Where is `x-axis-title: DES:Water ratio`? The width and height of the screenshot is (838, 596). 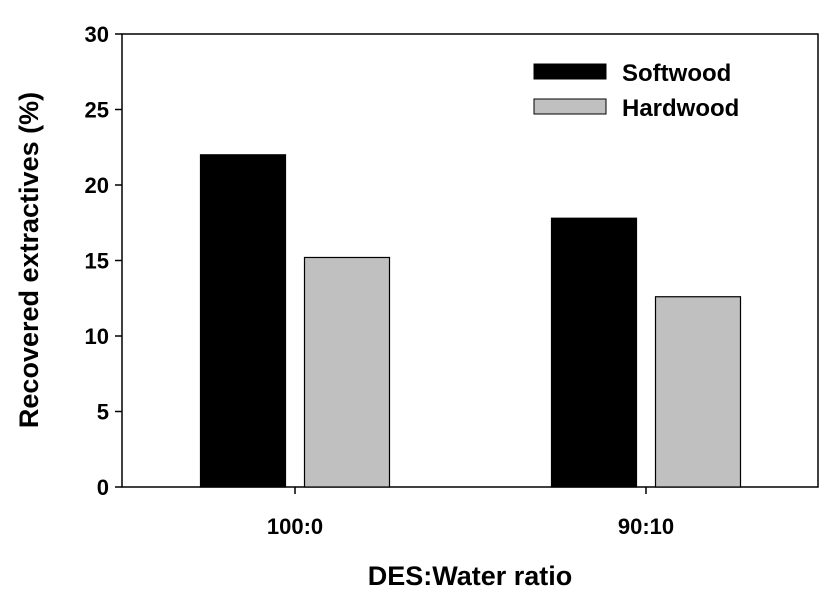 x-axis-title: DES:Water ratio is located at coordinates (470, 576).